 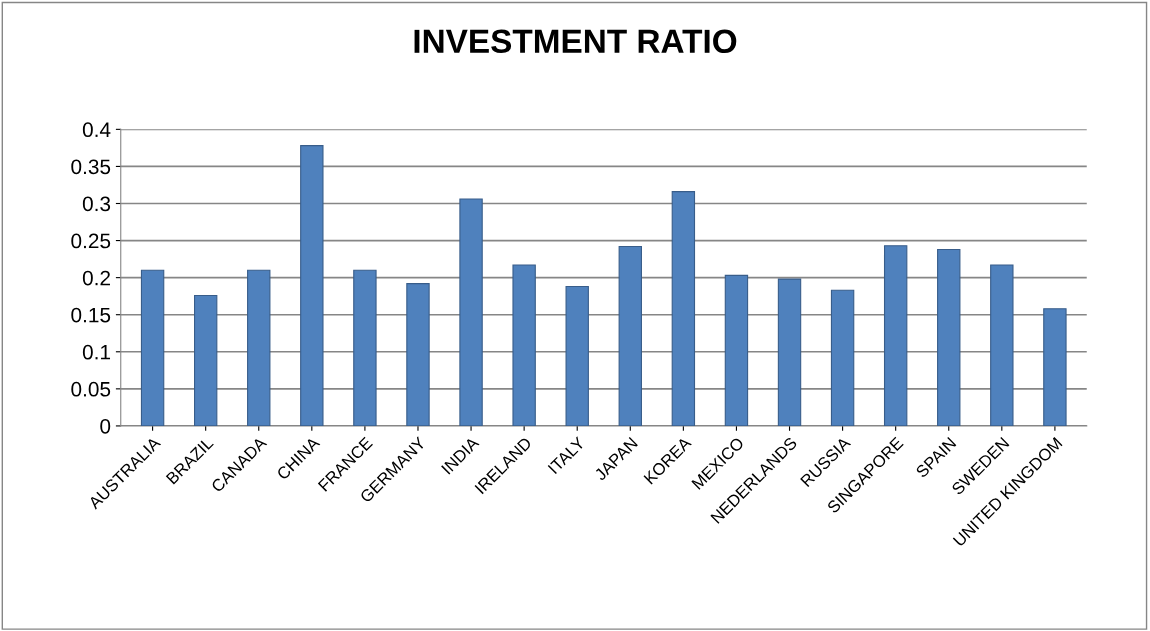 I want to click on y-tick-label: 0.3, so click(x=96, y=204).